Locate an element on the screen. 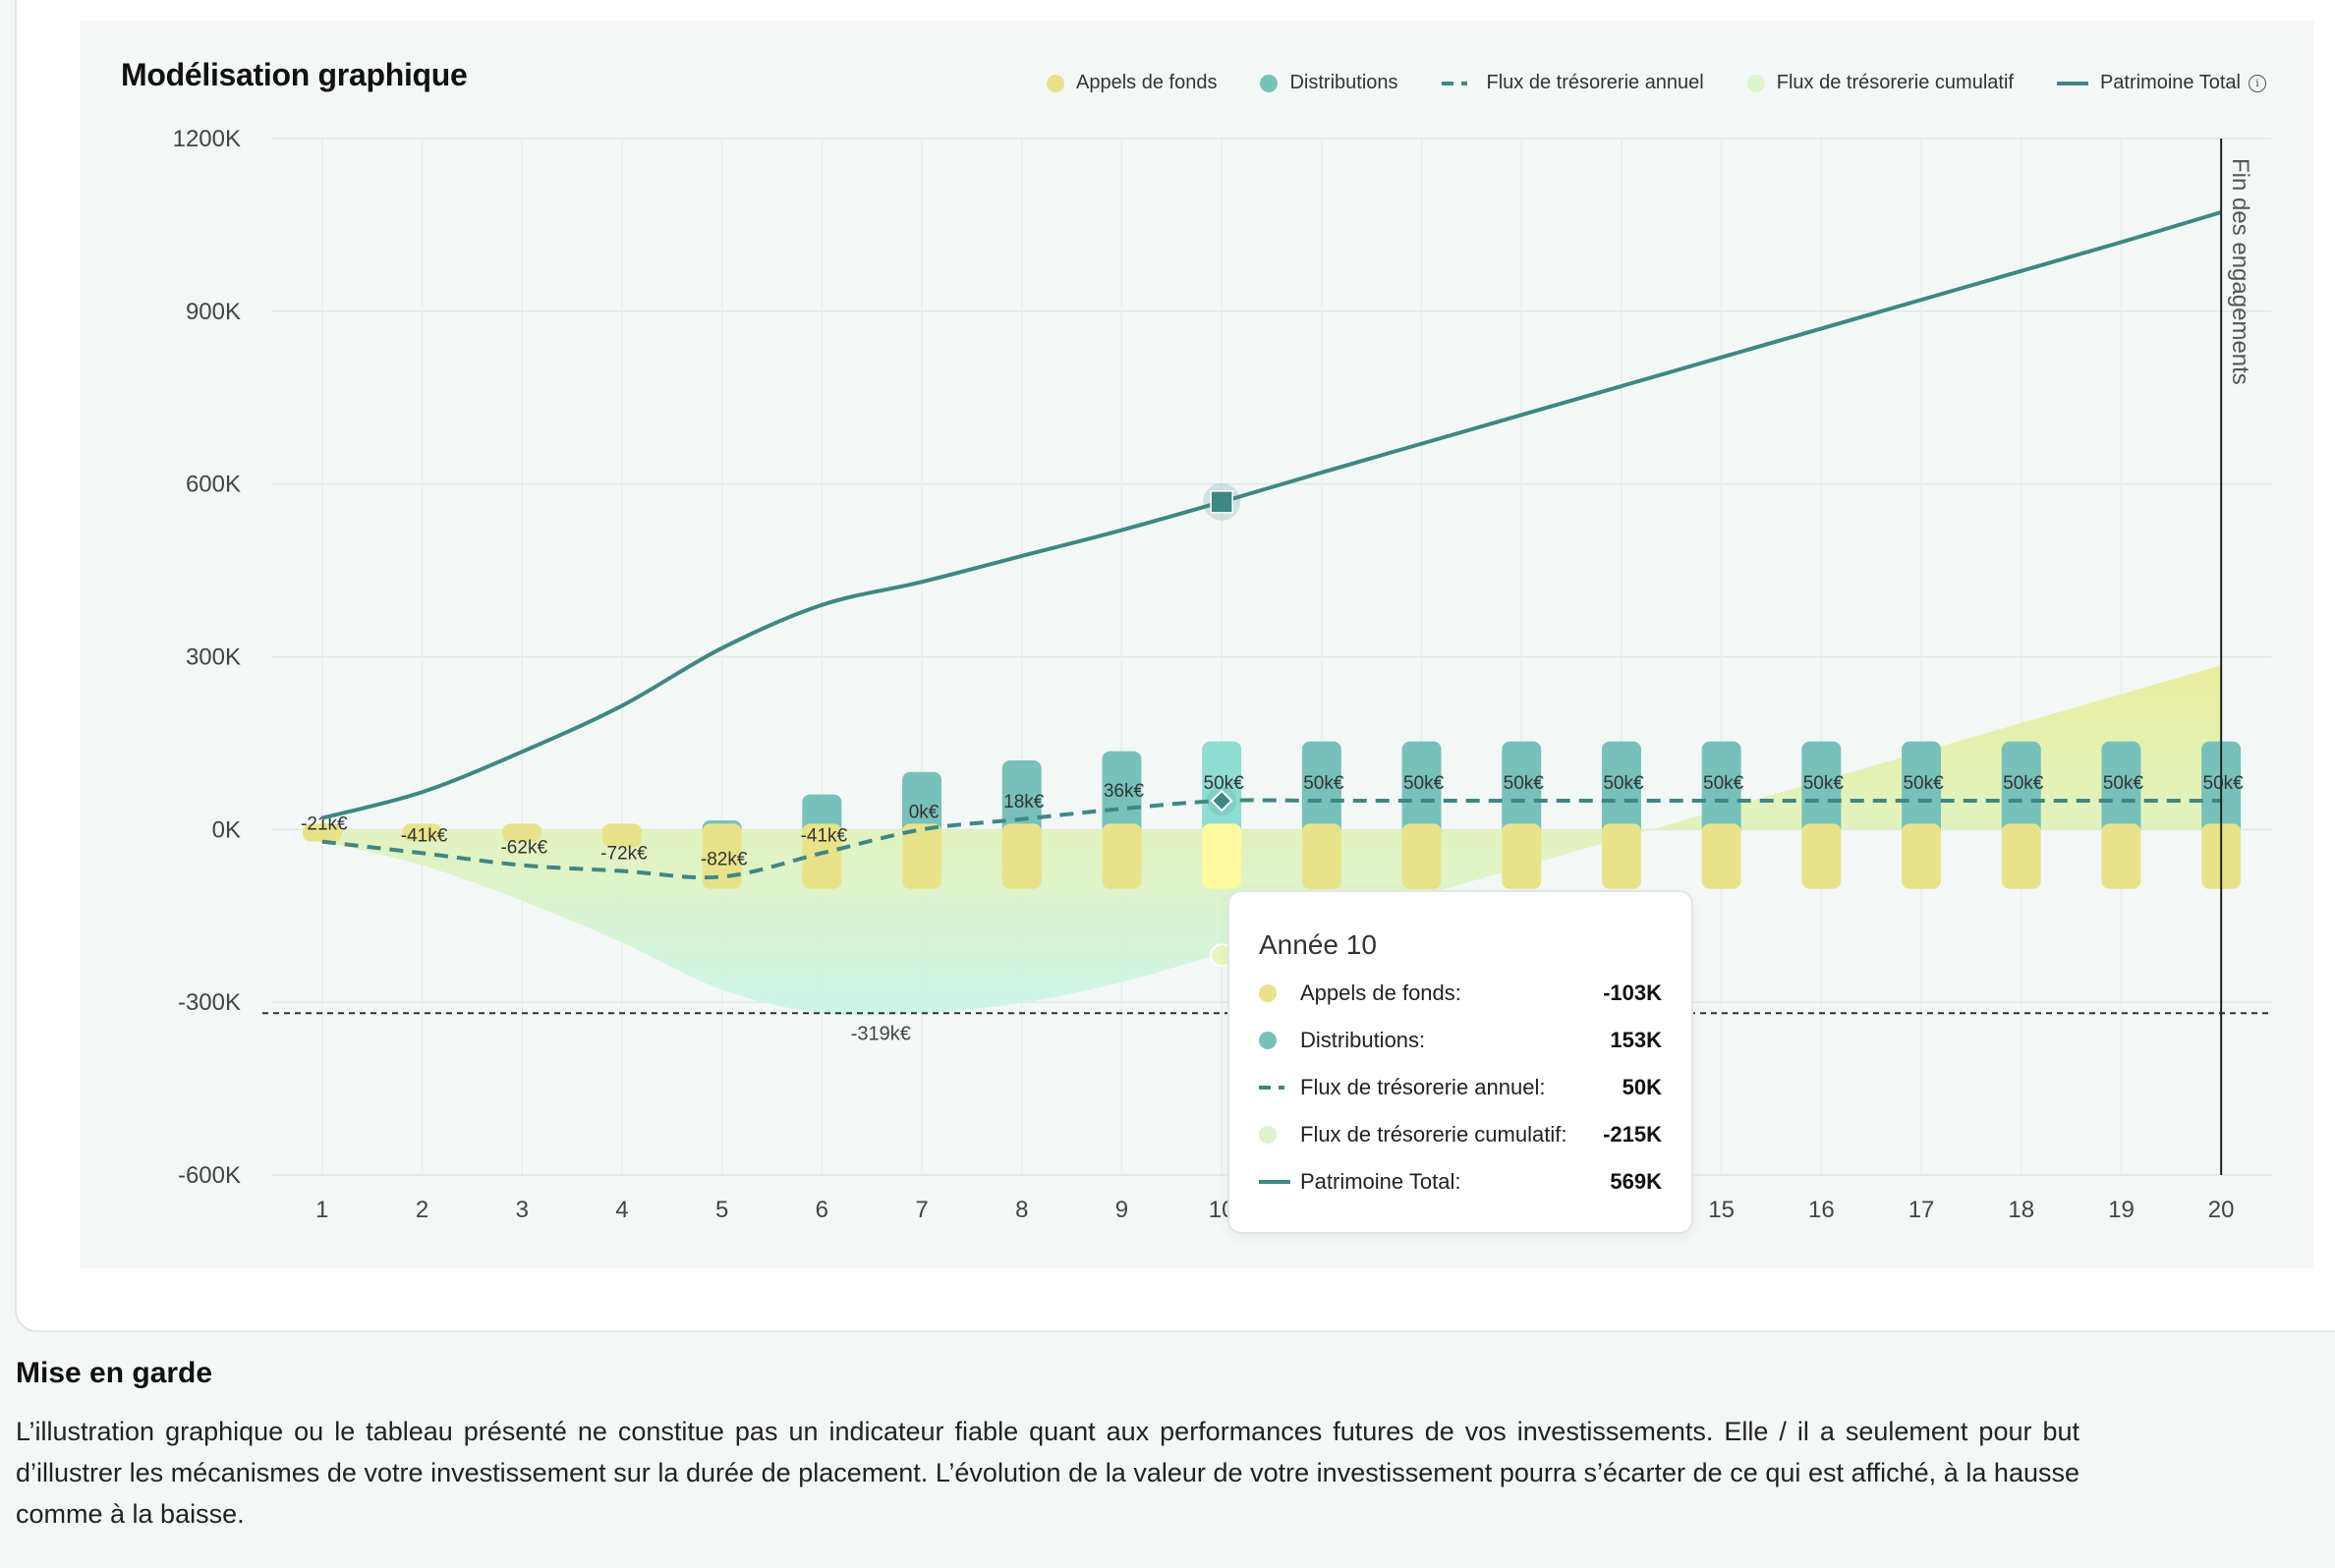 Image resolution: width=2335 pixels, height=1568 pixels. y-tick-label: 900K is located at coordinates (213, 312).